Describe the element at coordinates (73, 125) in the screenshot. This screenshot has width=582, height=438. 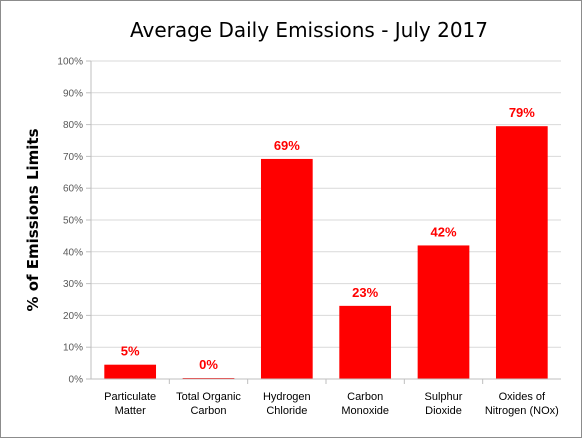
I see `y-tick-label: 80%` at that location.